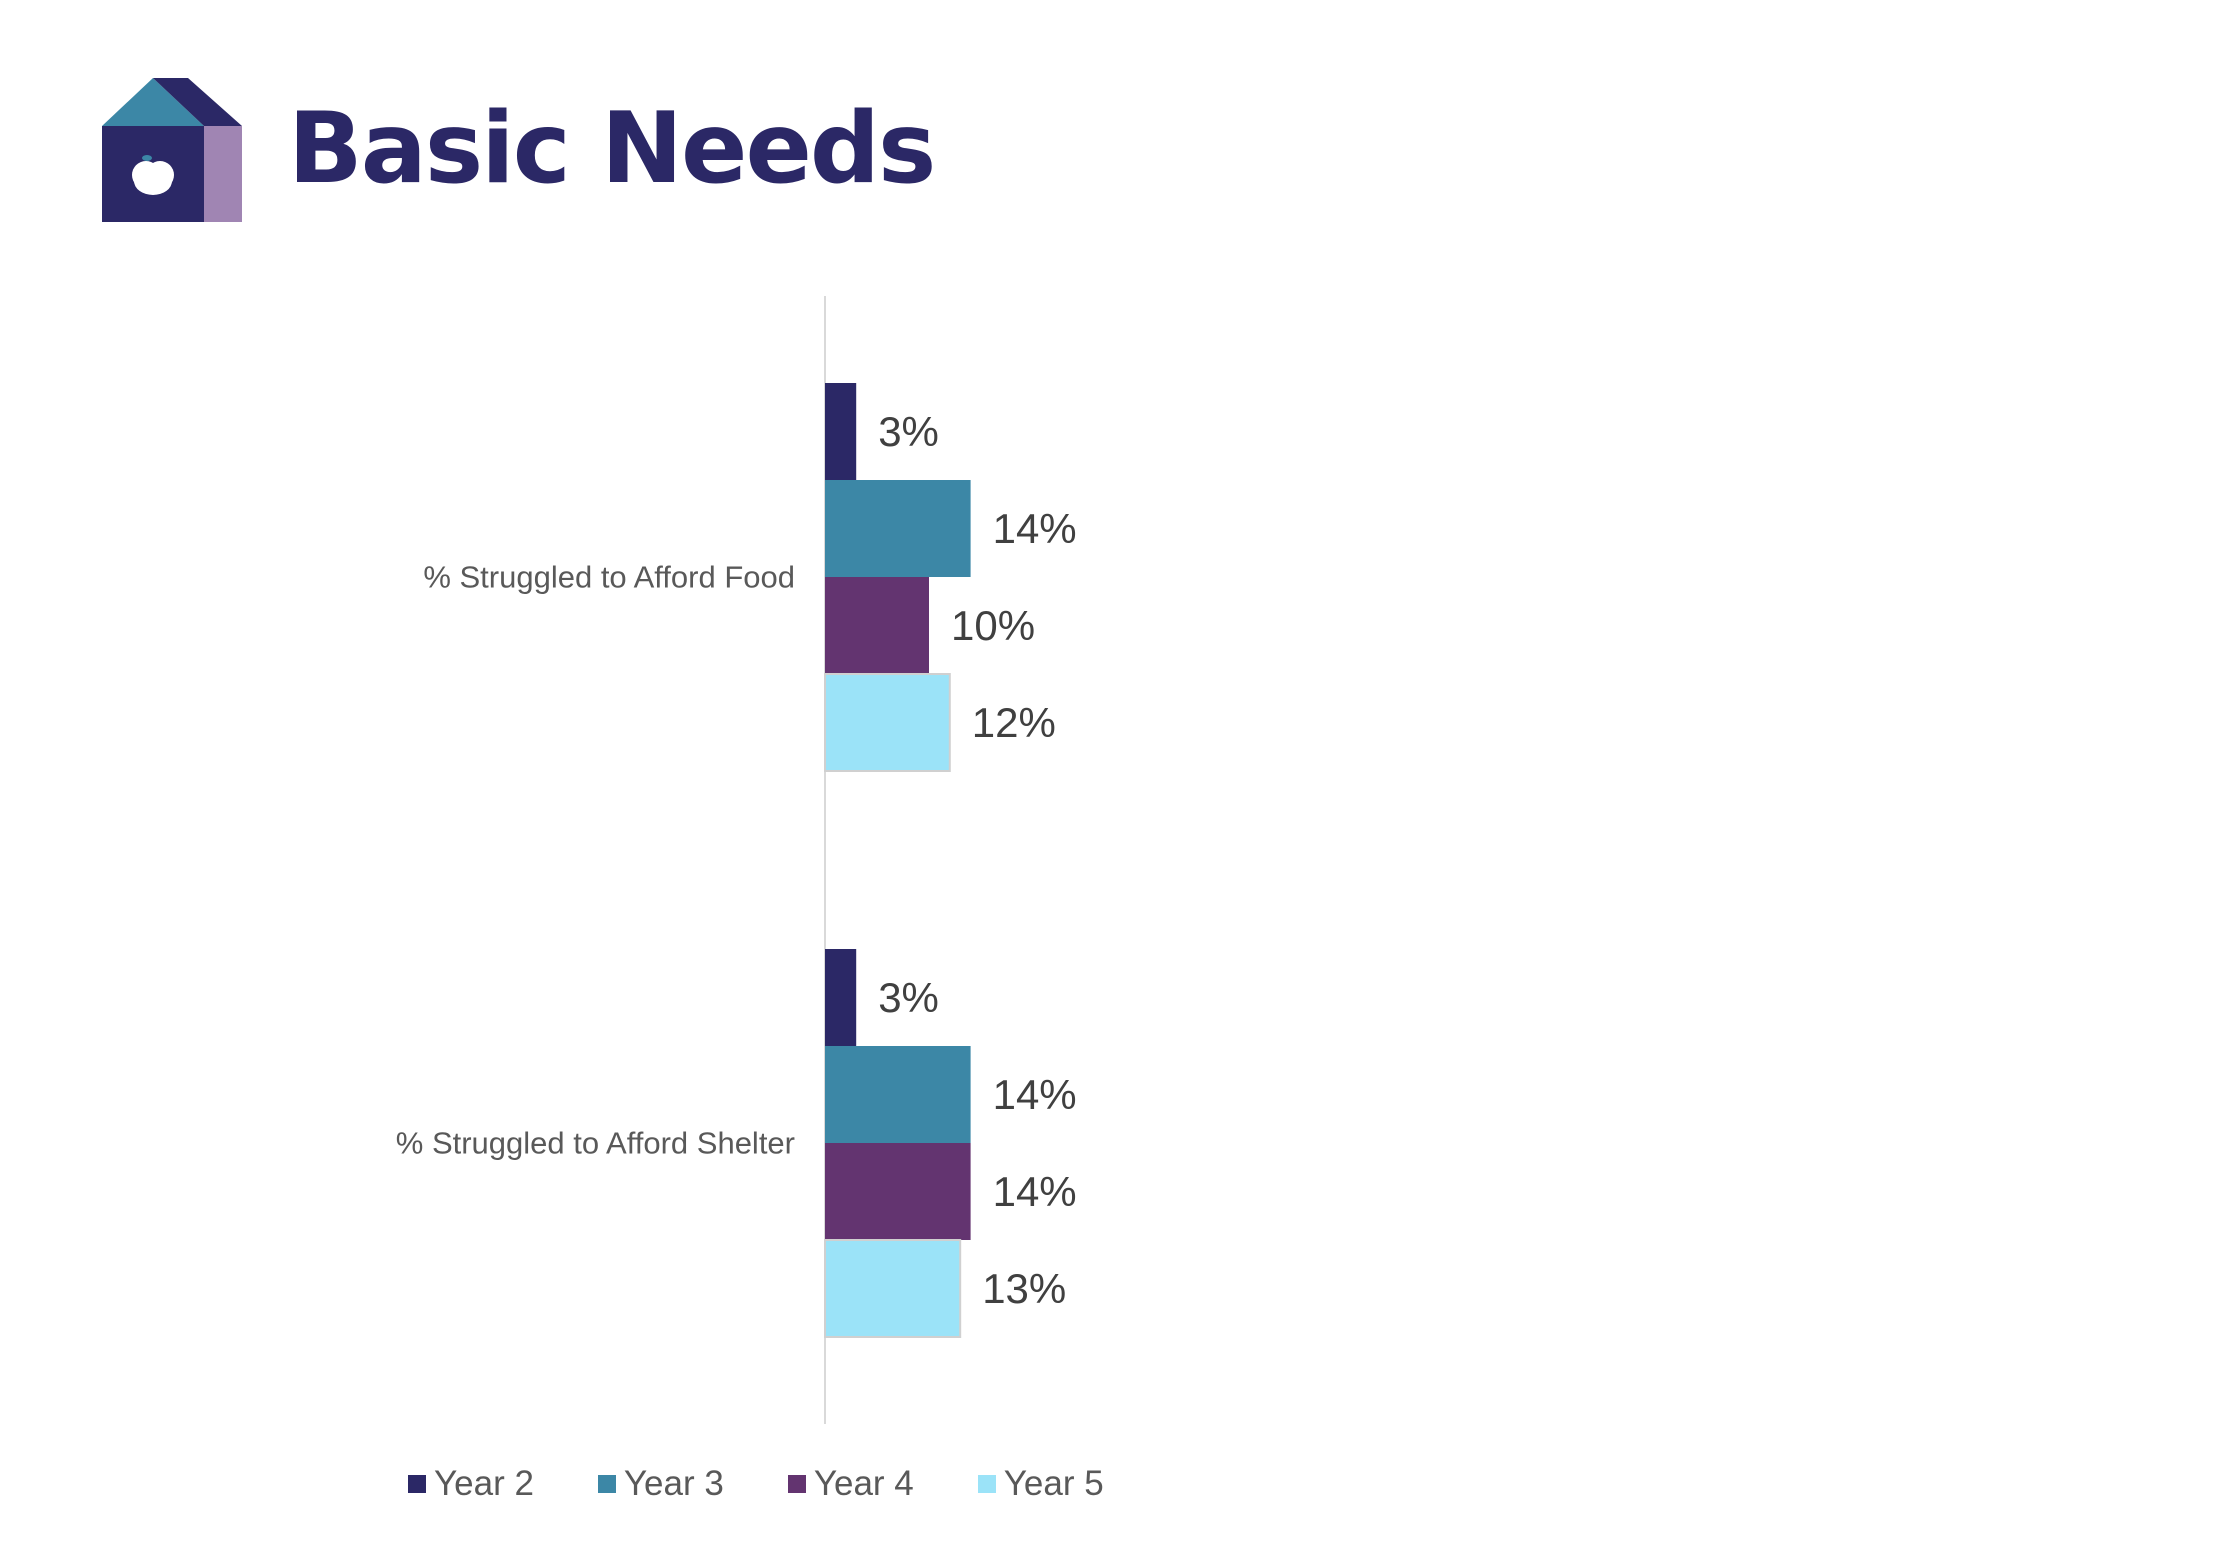 The height and width of the screenshot is (1542, 2220). I want to click on legend-label: Year 5, so click(1053, 1483).